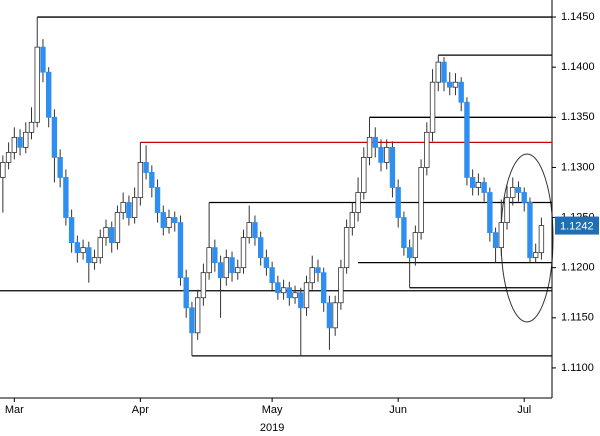  Describe the element at coordinates (272, 428) in the screenshot. I see `x-sublabel: 2019` at that location.